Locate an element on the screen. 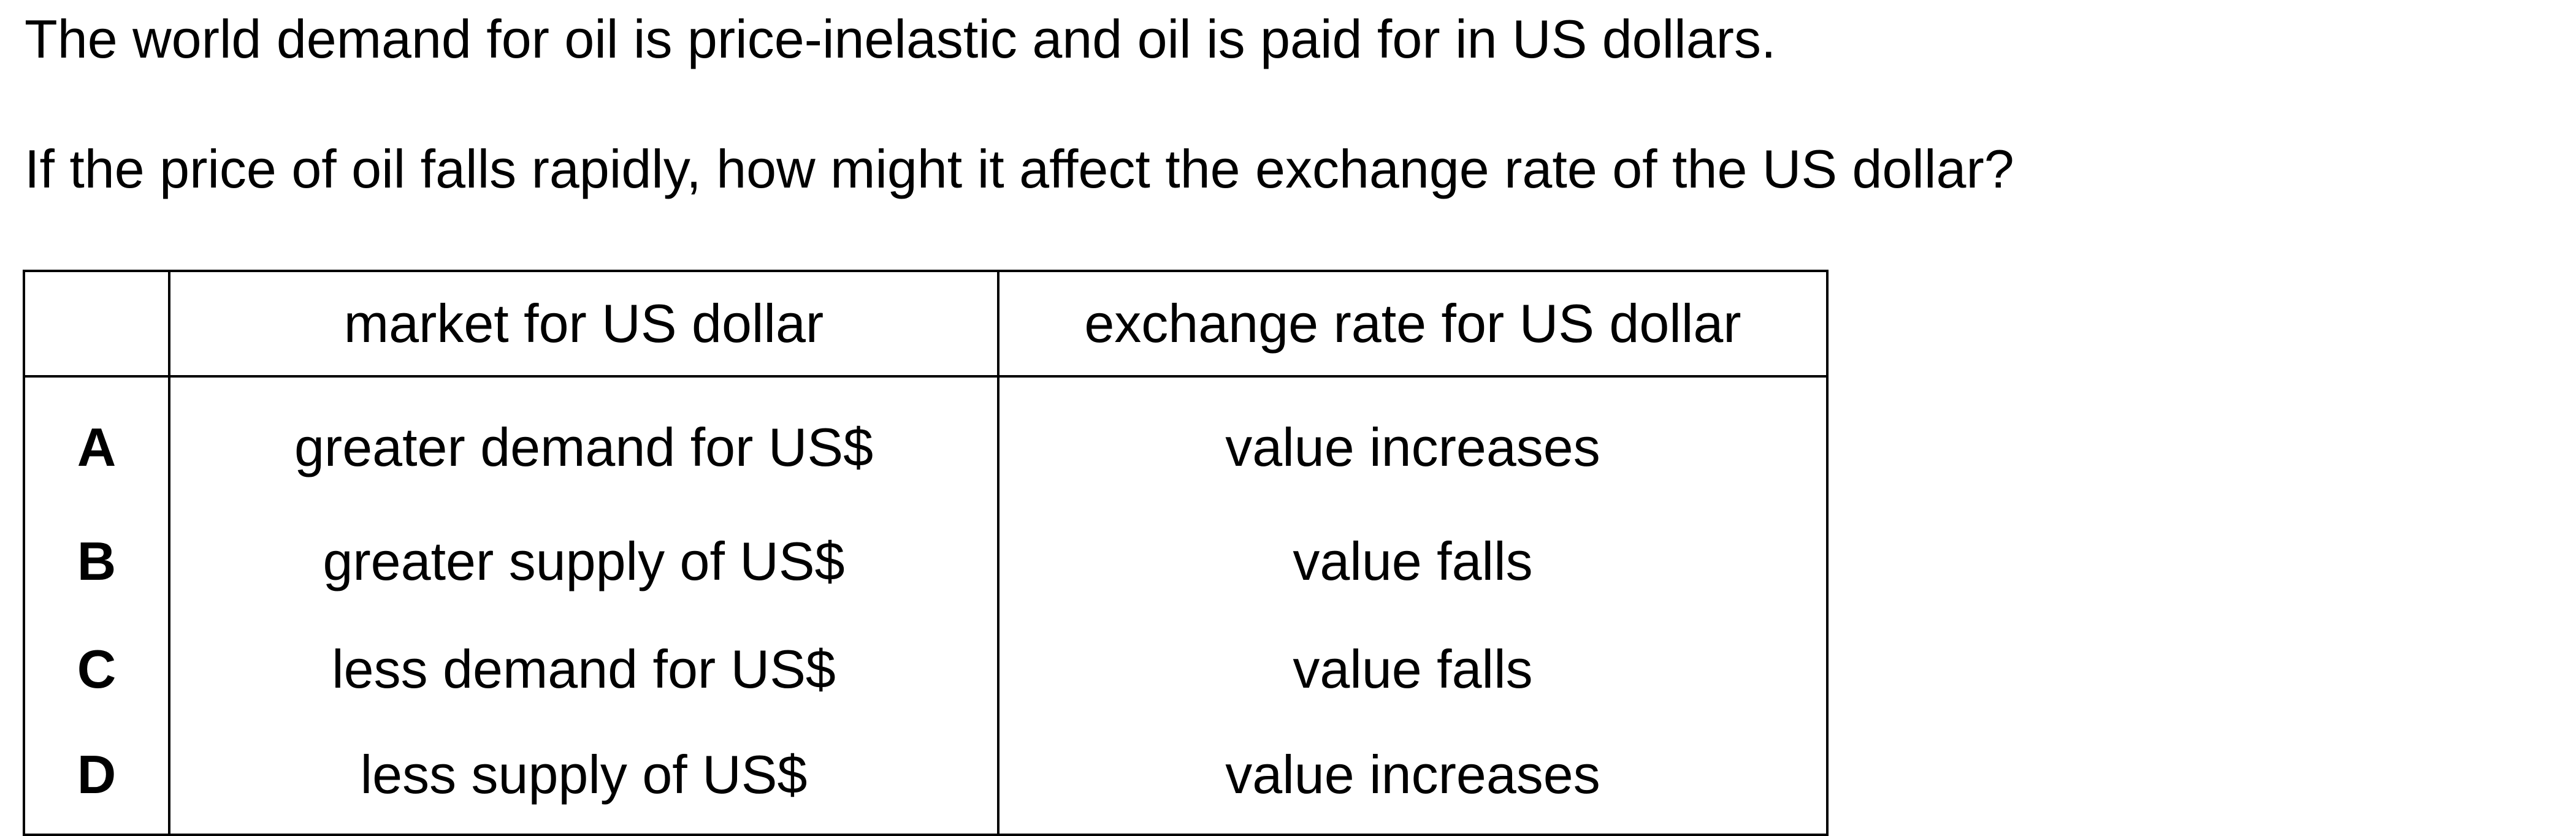 This screenshot has width=2576, height=836. option-row-a: A greater demand for US$ value increases is located at coordinates (926, 441).